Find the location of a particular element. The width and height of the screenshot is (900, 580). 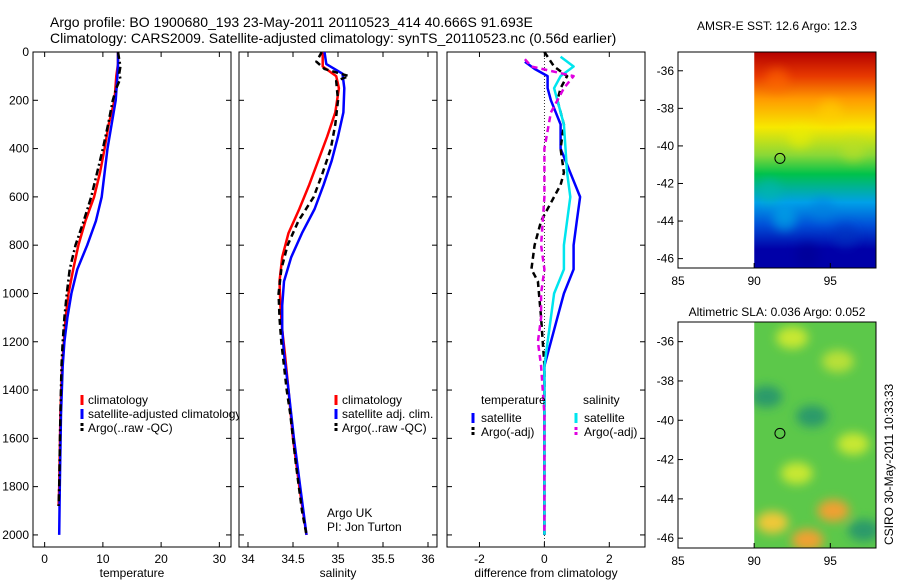

sst_map-ytick-label: -40 is located at coordinates (666, 146).